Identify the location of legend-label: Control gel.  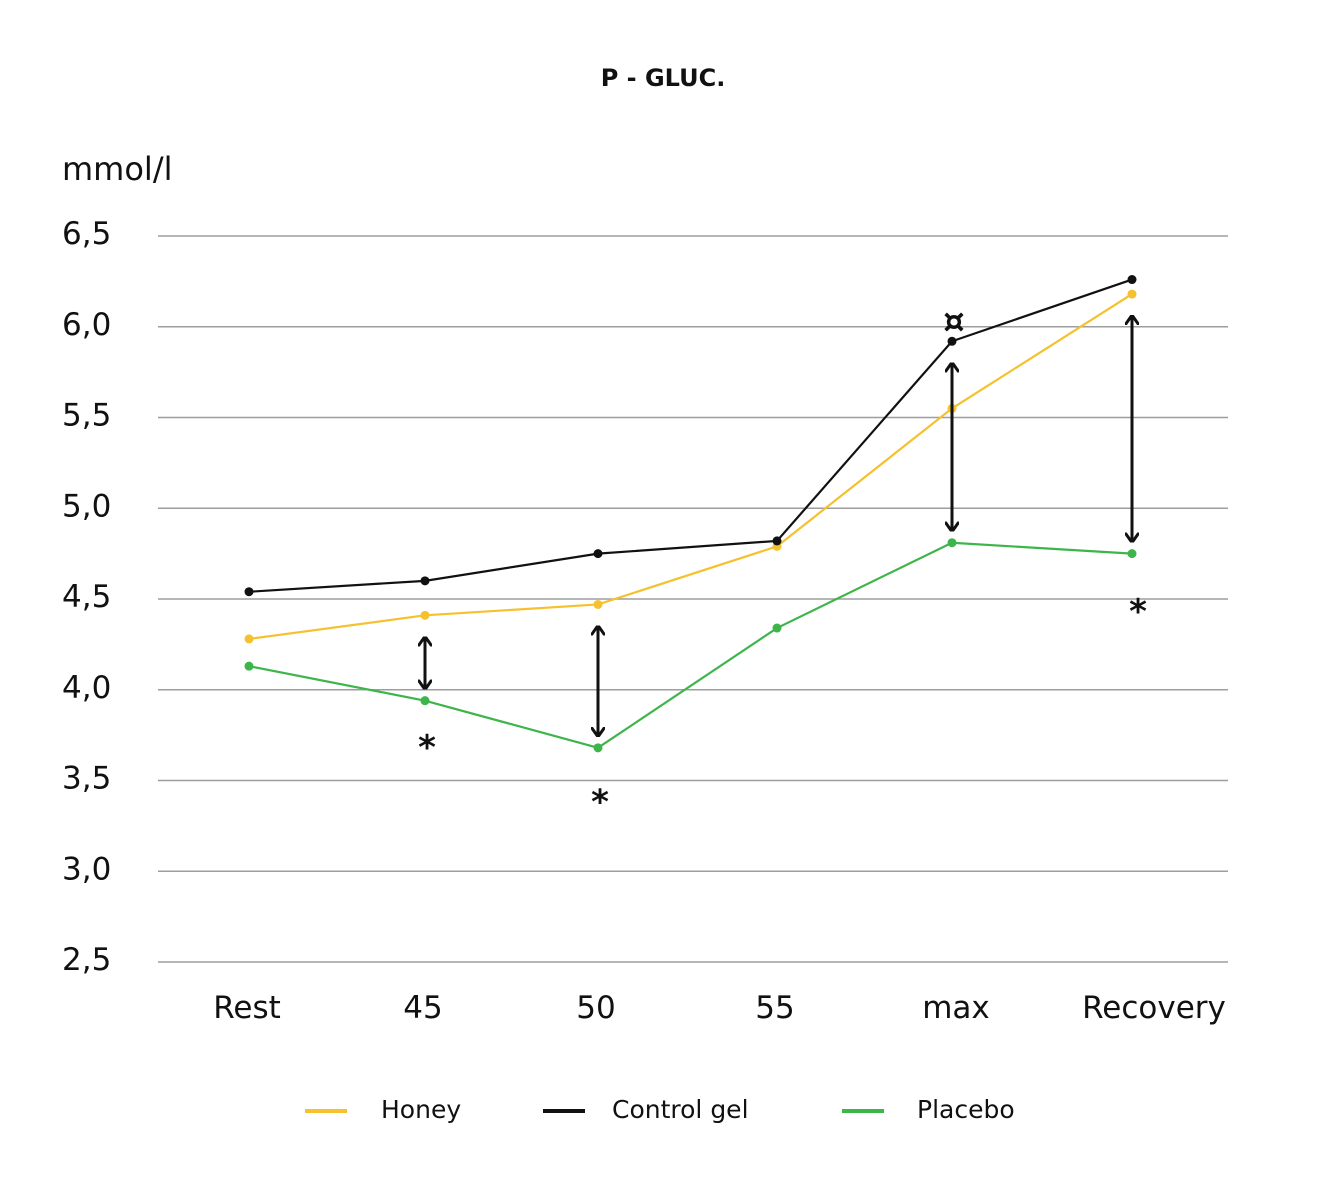
(680, 1109).